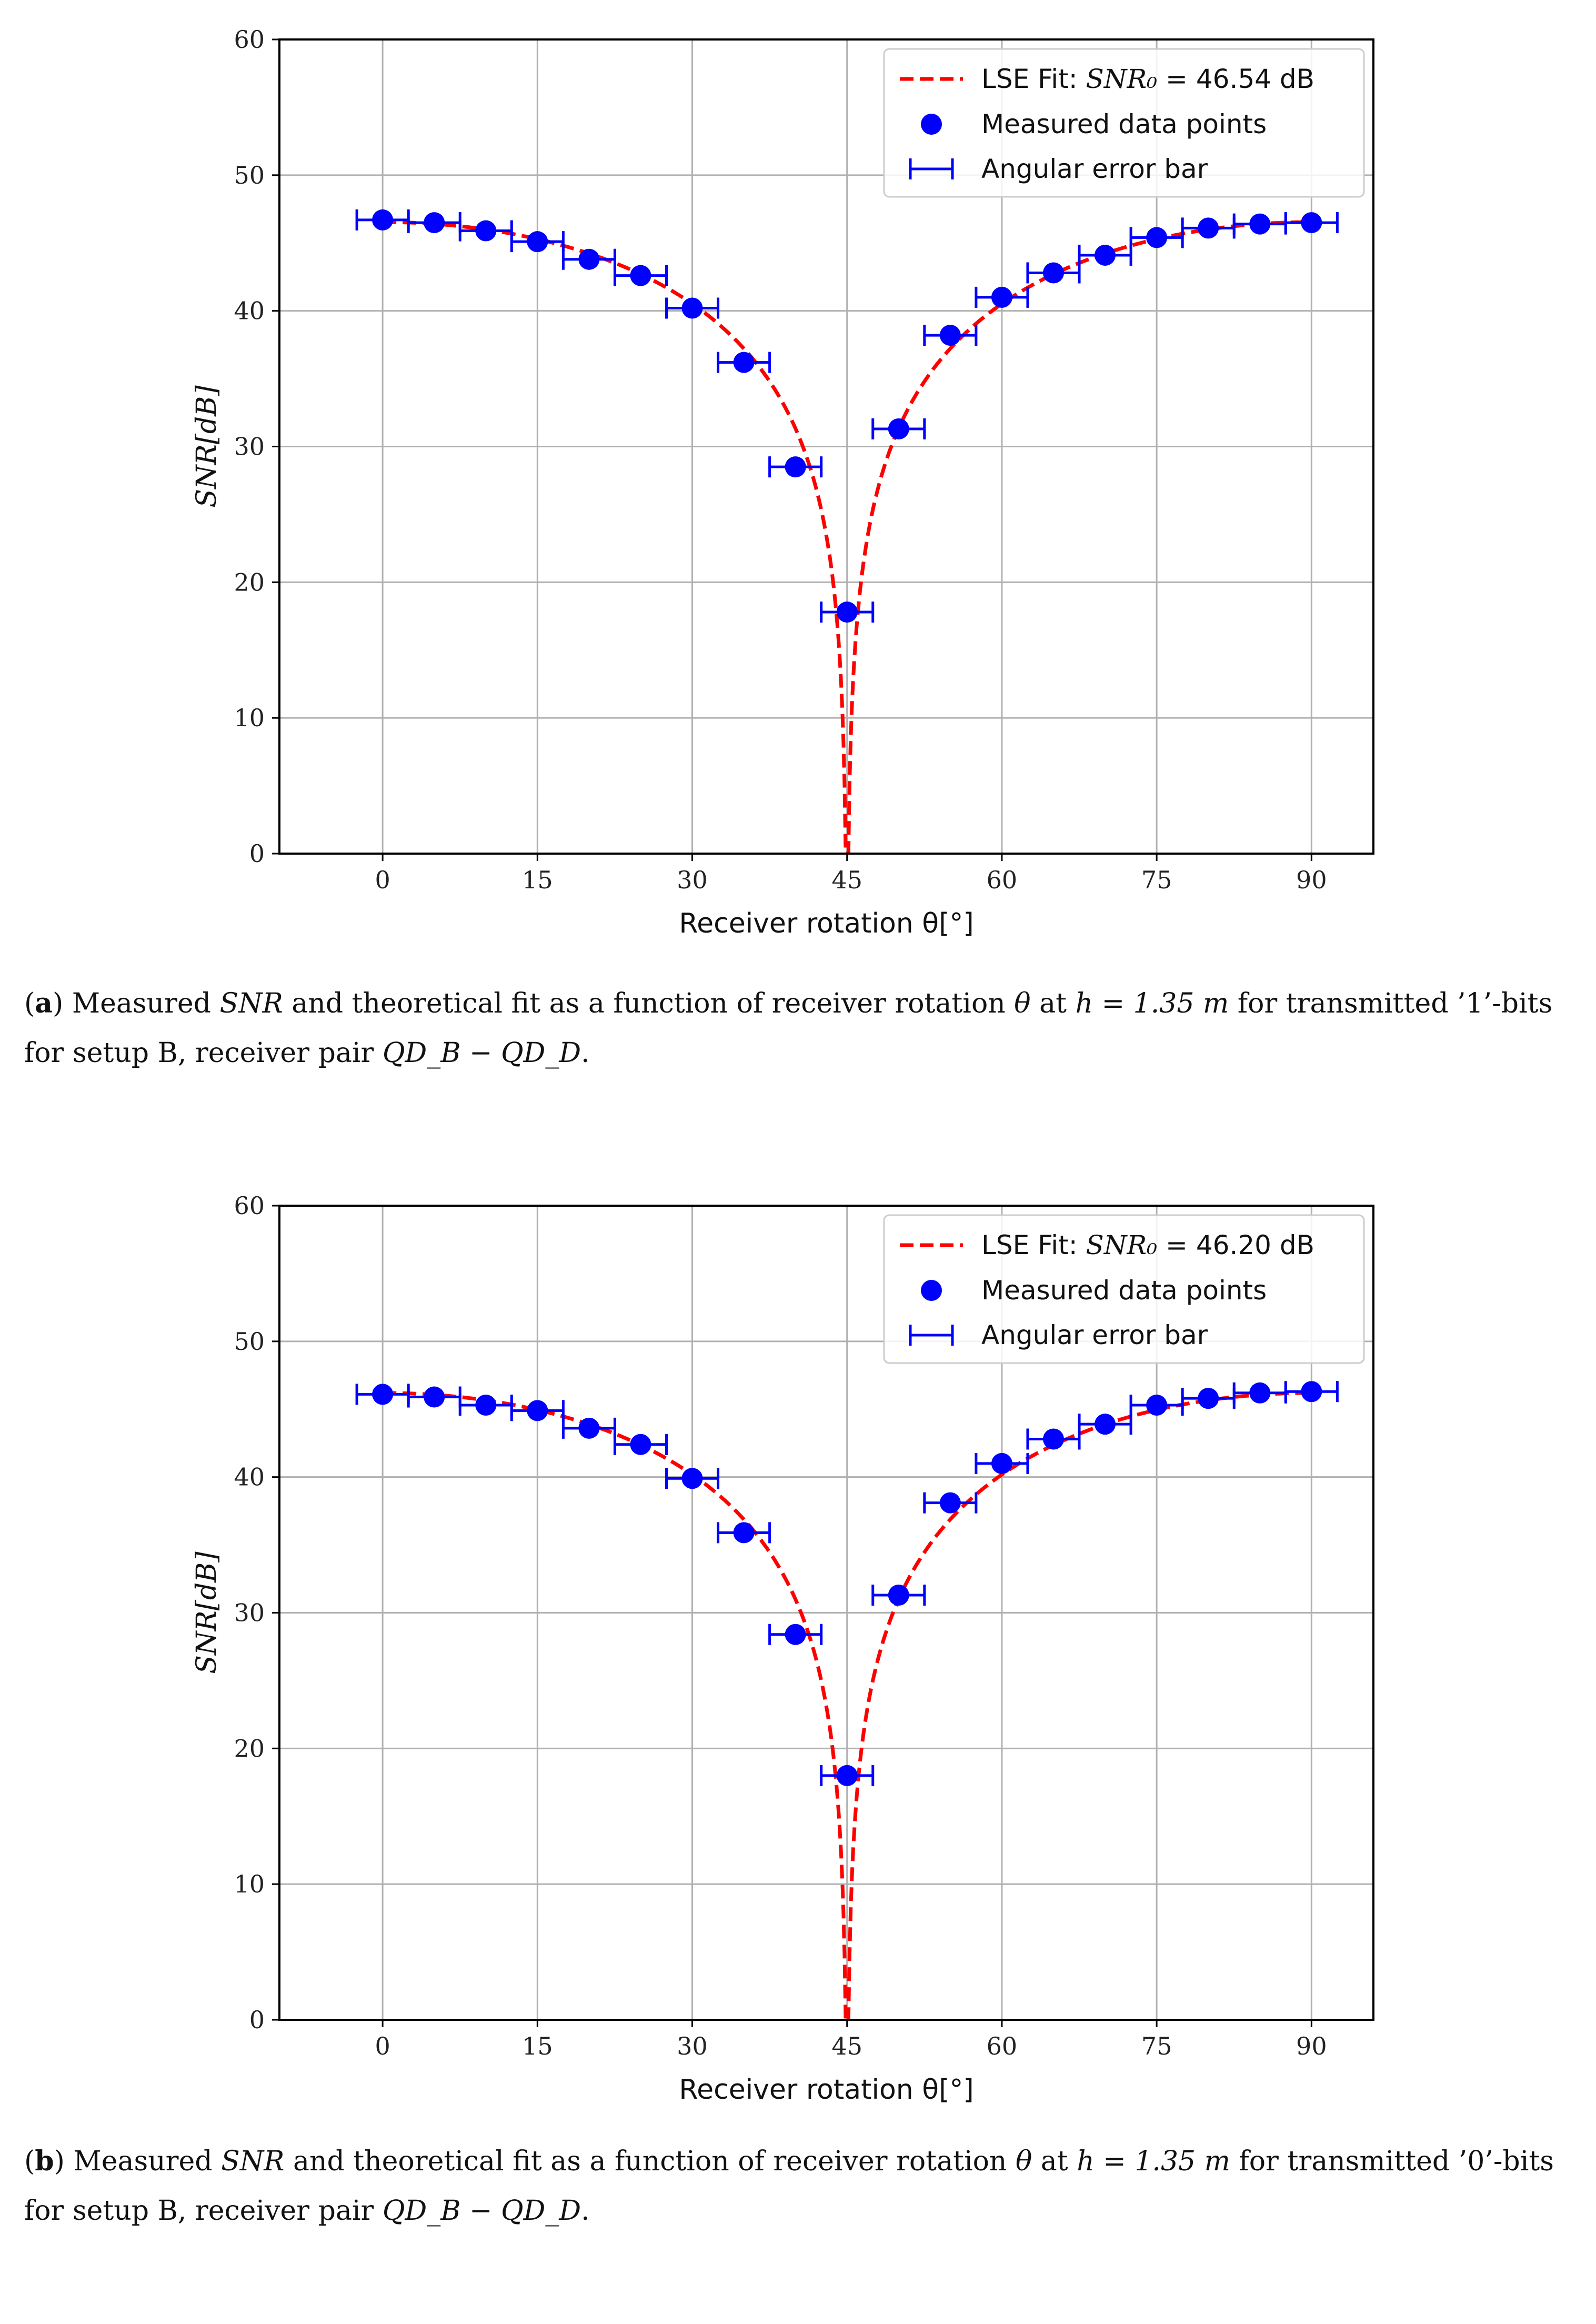 This screenshot has width=1596, height=2324. I want to click on y-tick-label: 40, so click(250, 311).